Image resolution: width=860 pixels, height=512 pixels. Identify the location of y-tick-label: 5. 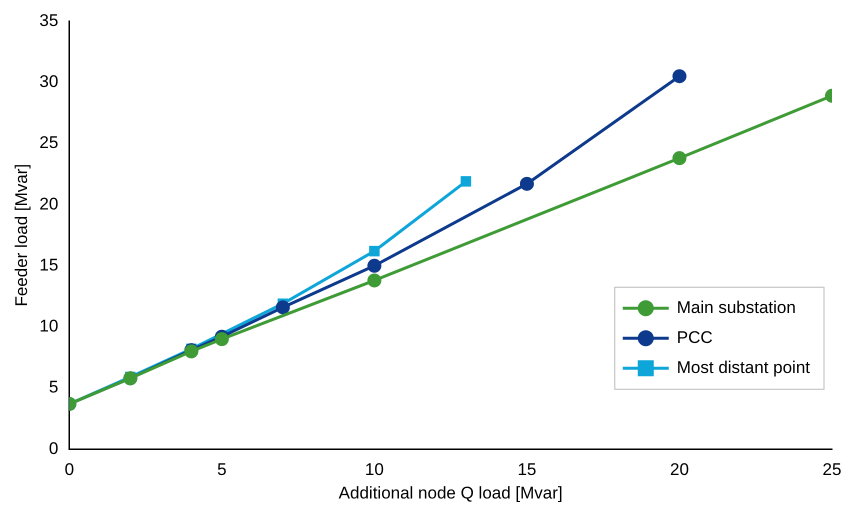
(53, 387).